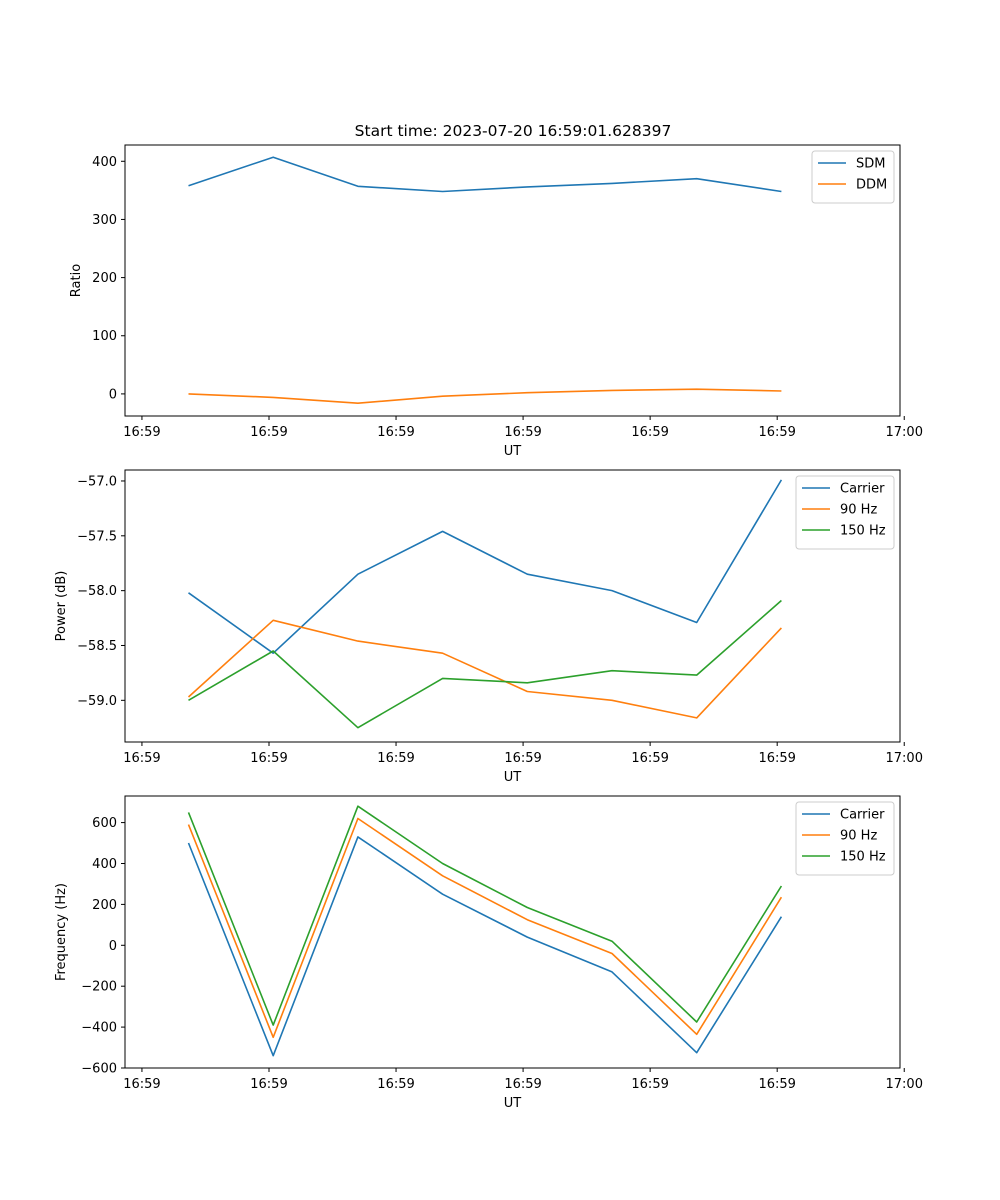  I want to click on y-tick-label: −59.0, so click(97, 701).